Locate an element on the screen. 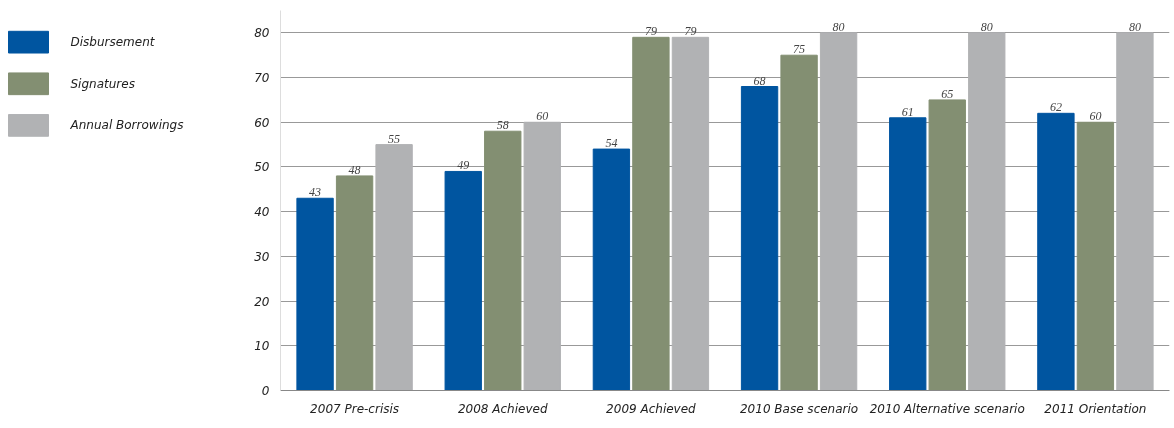  data-label: 65 is located at coordinates (947, 93).